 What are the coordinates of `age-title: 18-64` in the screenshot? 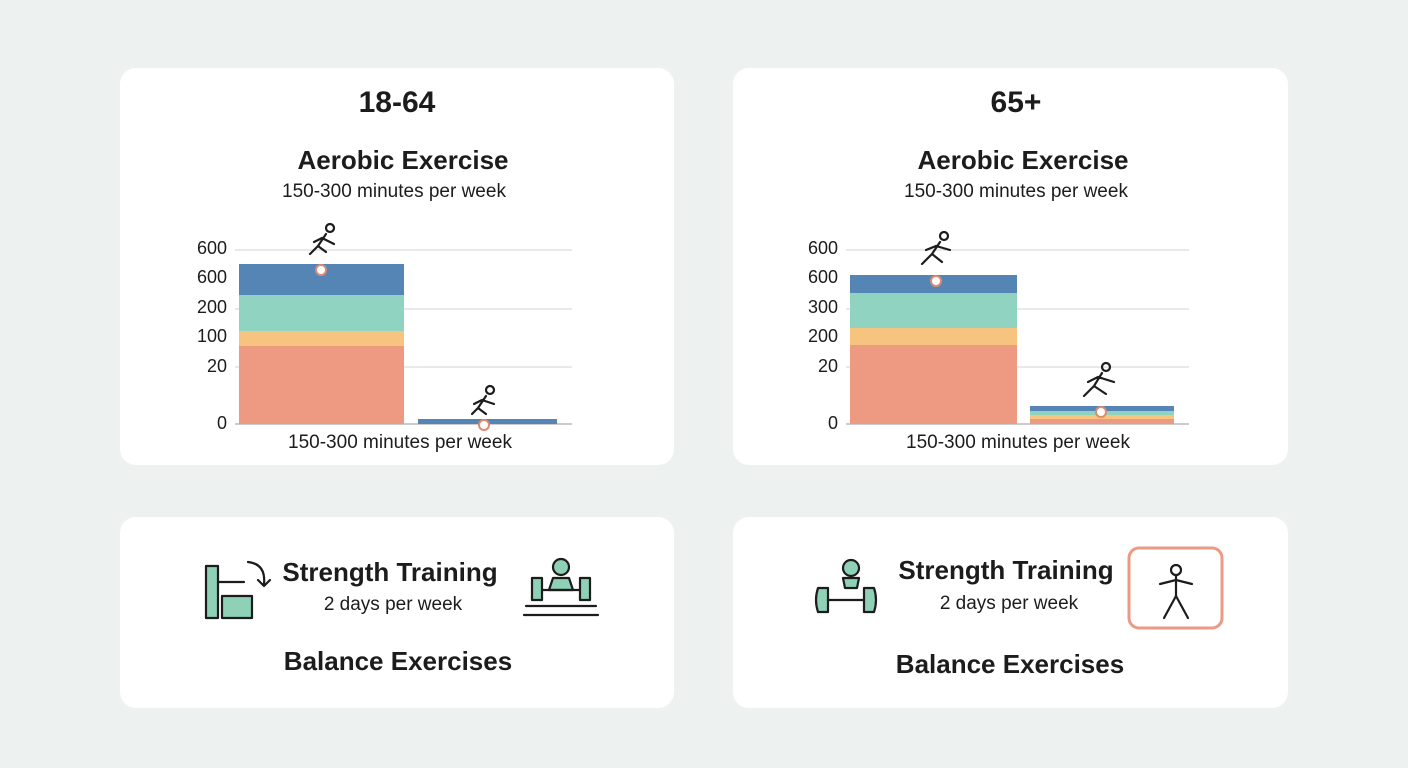 It's located at (397, 102).